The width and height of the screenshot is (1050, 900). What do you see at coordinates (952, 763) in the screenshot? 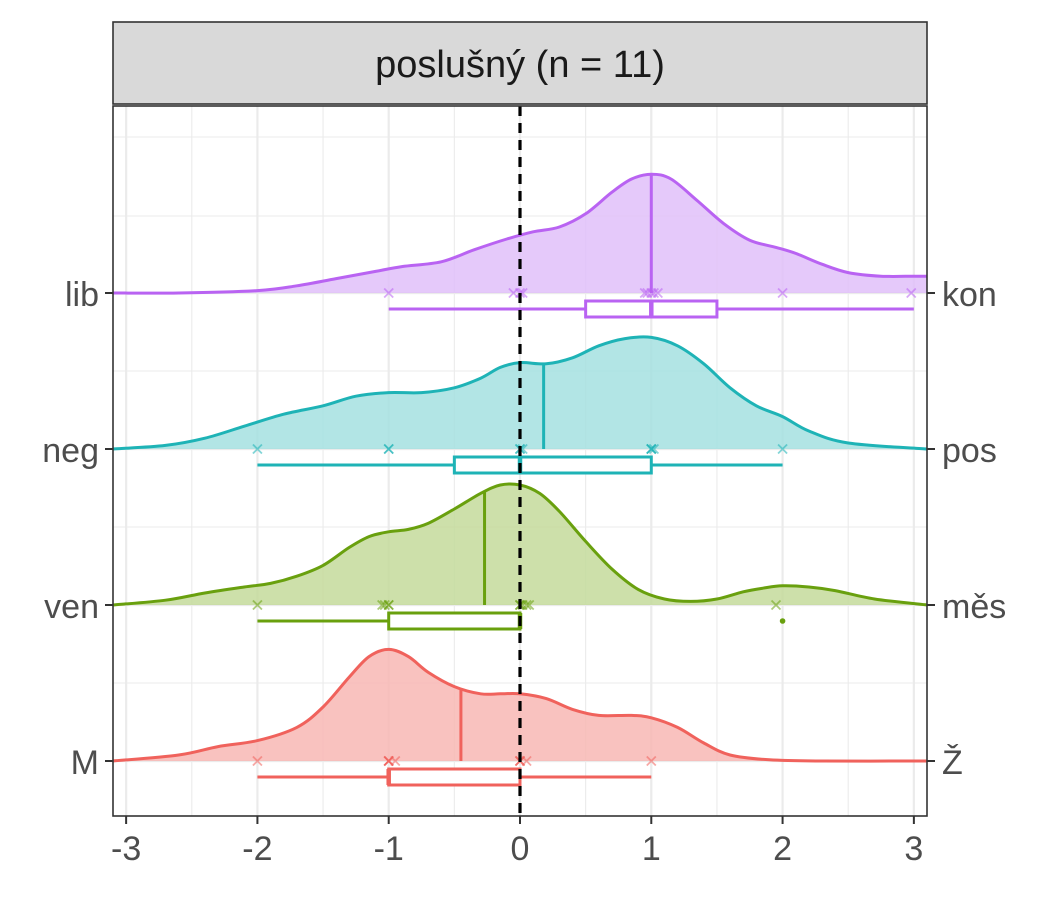
I see `y-label-right: Ž` at bounding box center [952, 763].